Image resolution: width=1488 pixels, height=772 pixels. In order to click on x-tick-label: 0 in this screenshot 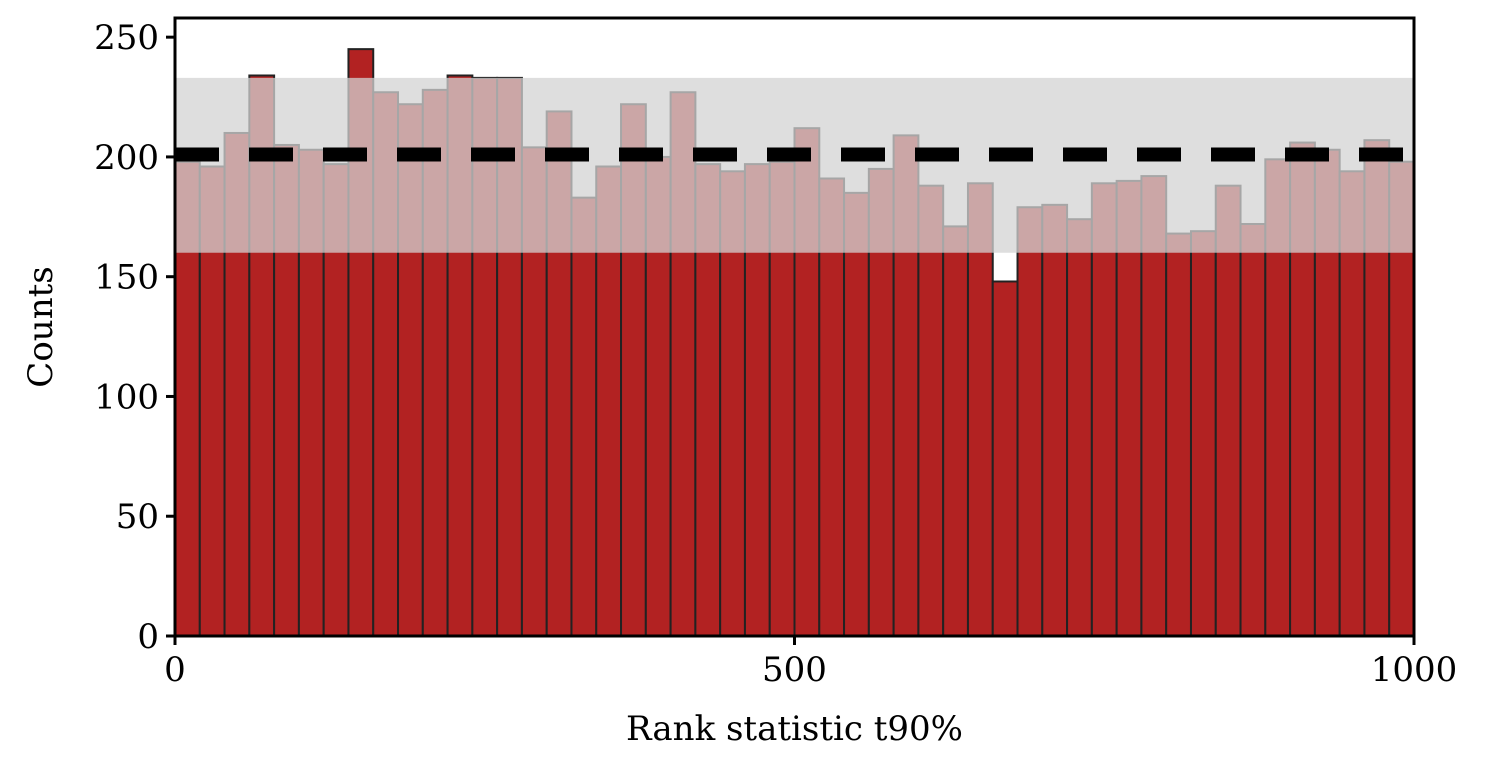, I will do `click(175, 670)`.